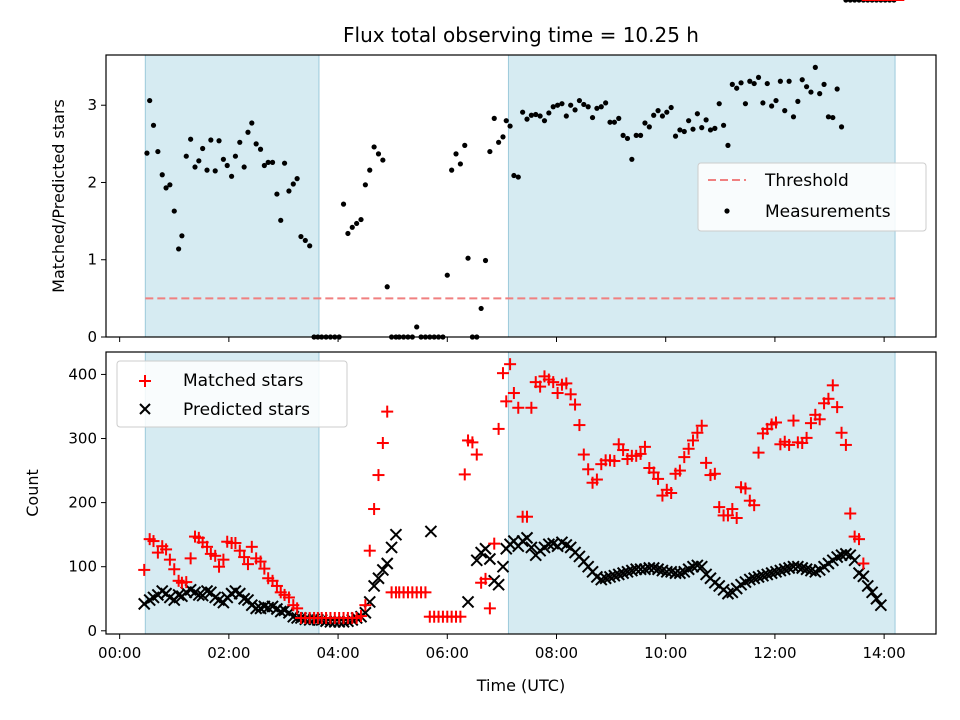 Image resolution: width=960 pixels, height=720 pixels. I want to click on legend-measurements-label: Measurements, so click(828, 212).